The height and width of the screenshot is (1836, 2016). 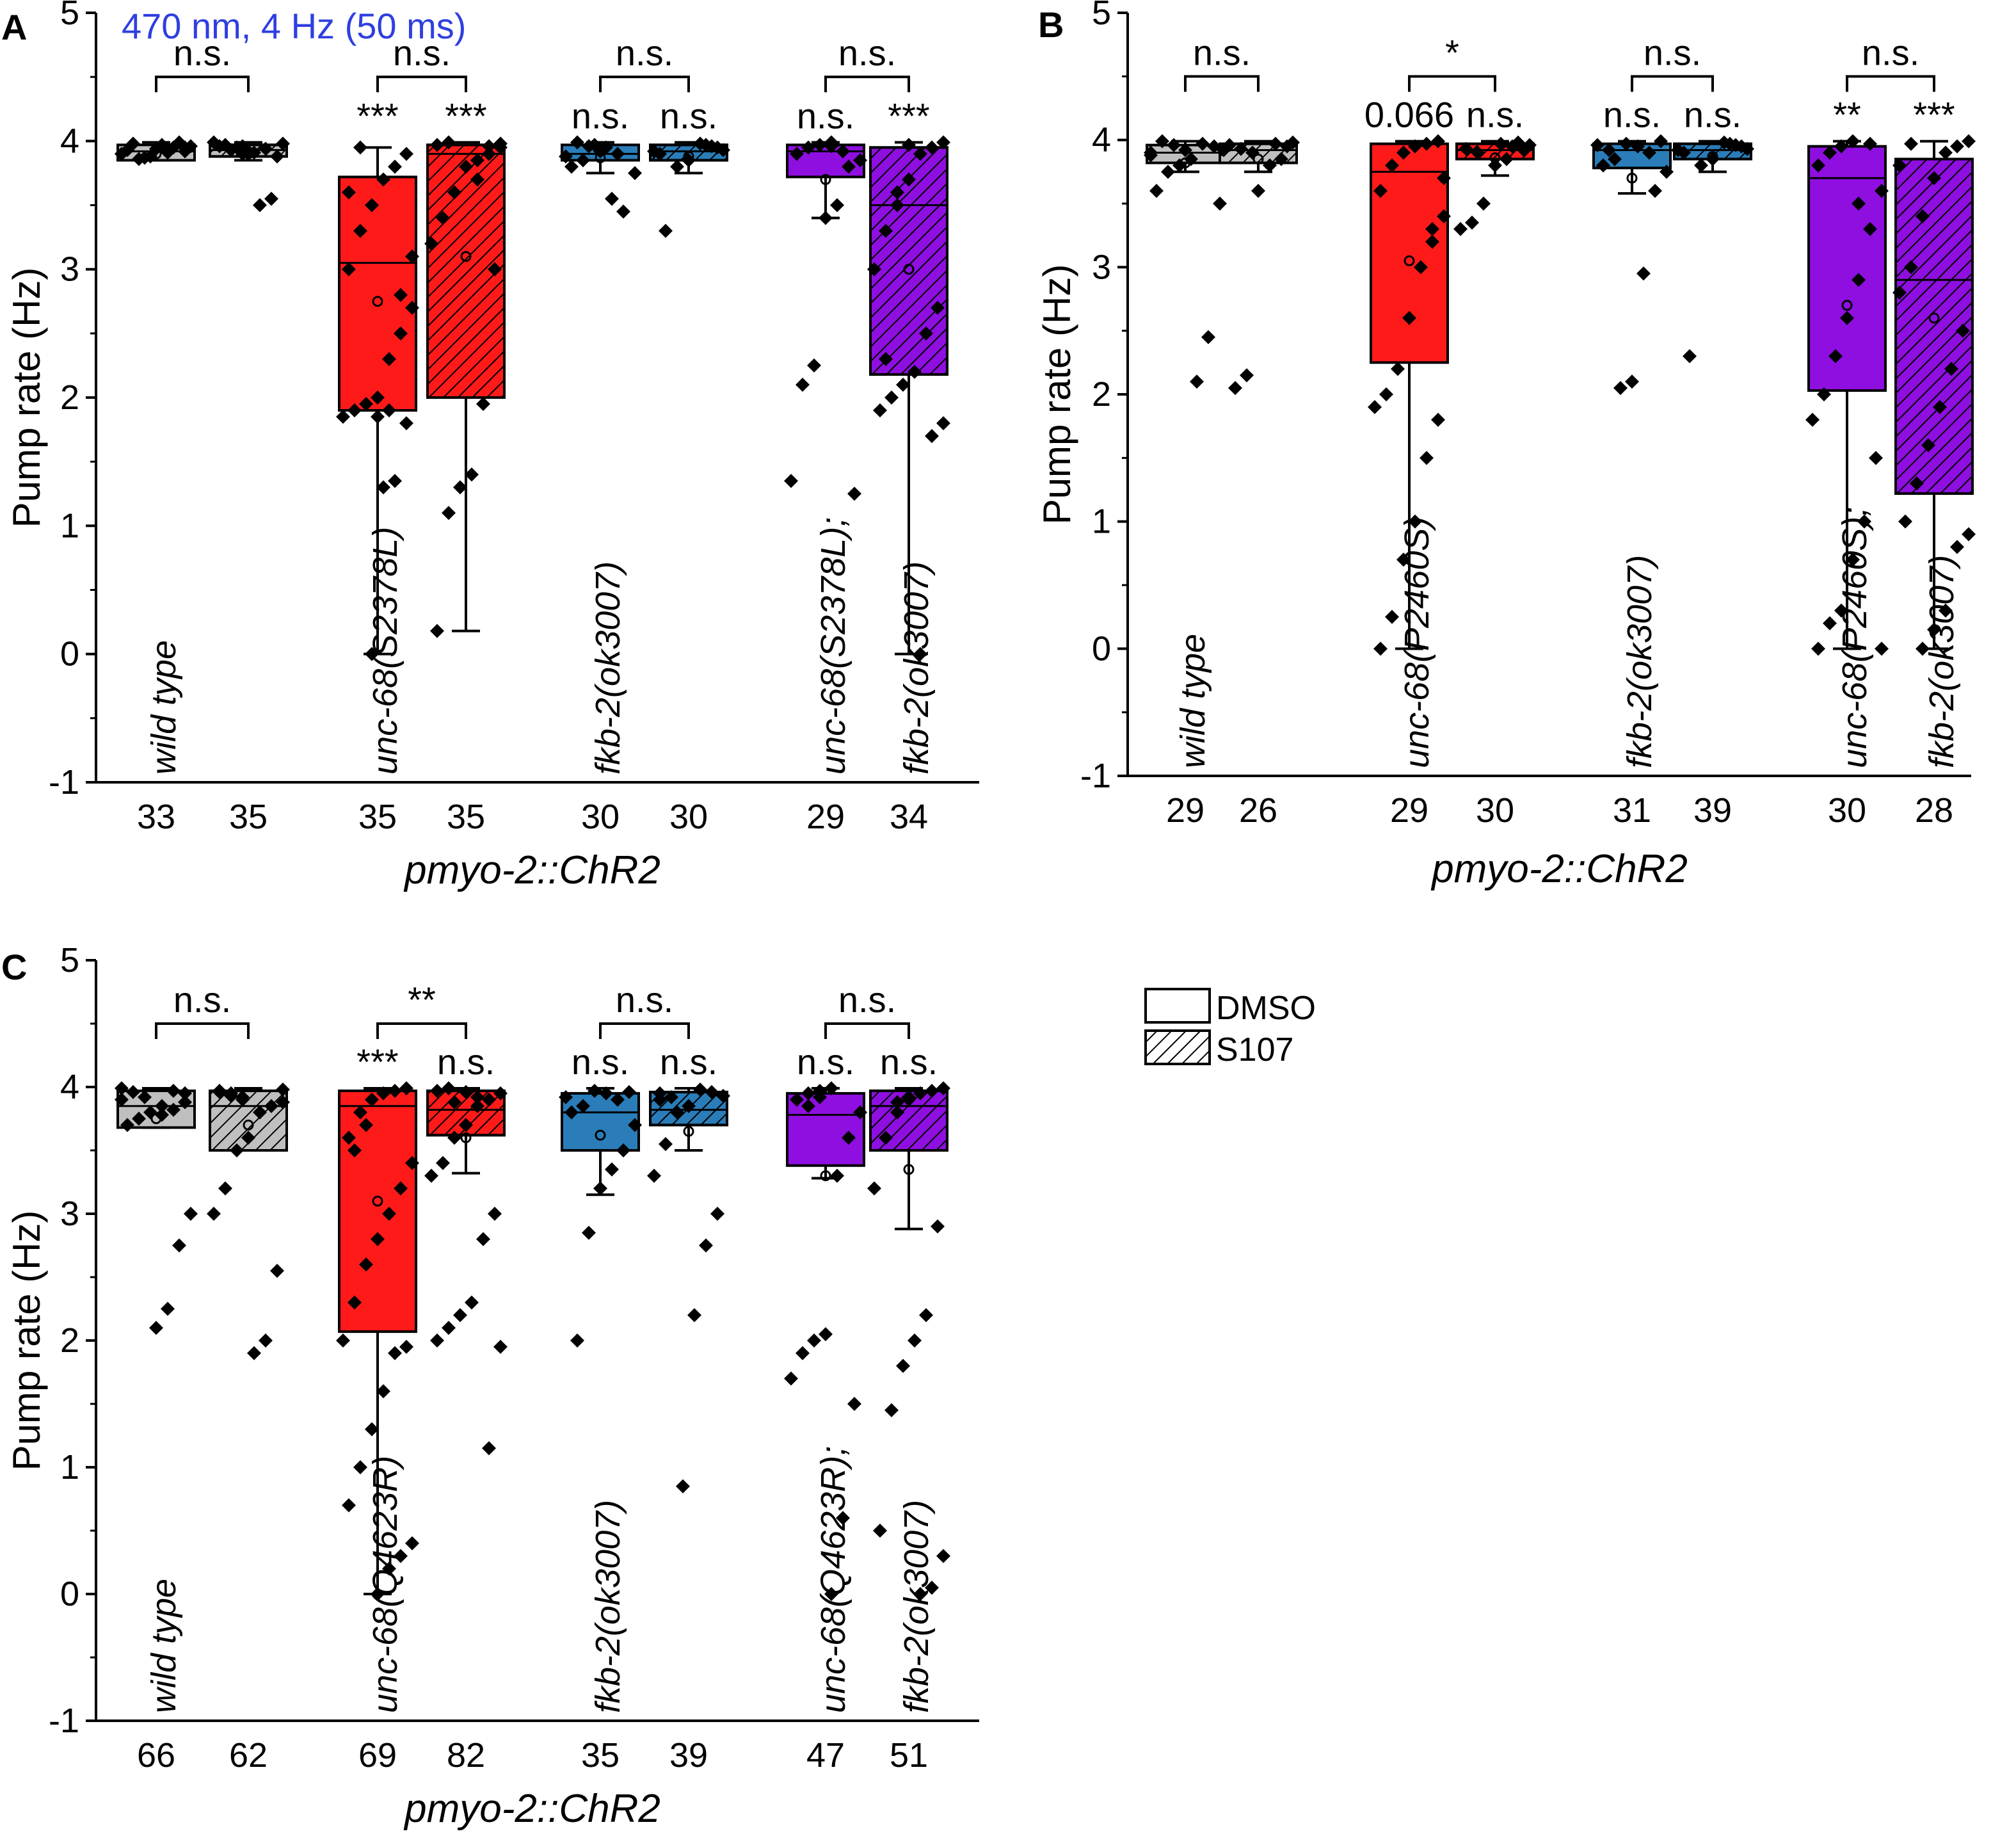 I want to click on n-count: 35, so click(x=377, y=817).